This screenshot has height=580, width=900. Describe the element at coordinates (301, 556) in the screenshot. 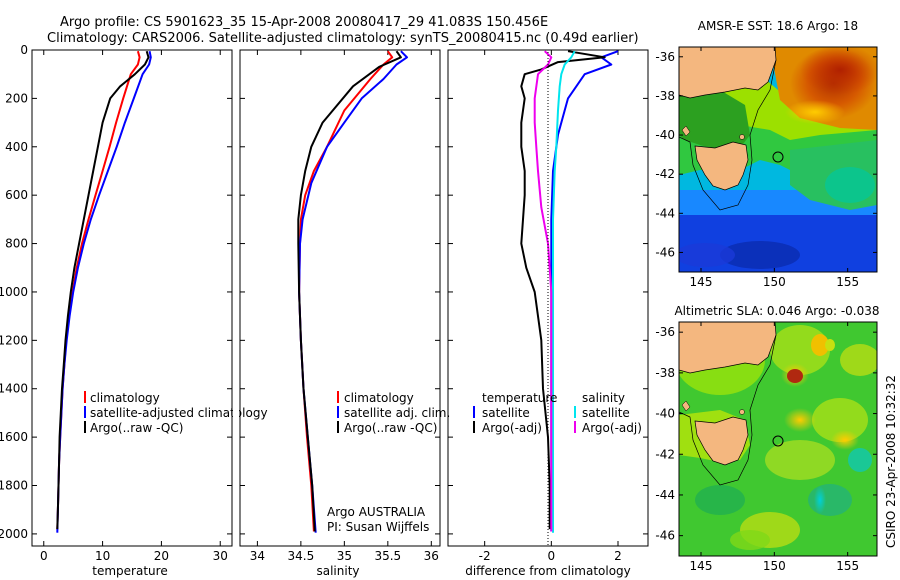

I see `x-tick-label: 34.5` at that location.